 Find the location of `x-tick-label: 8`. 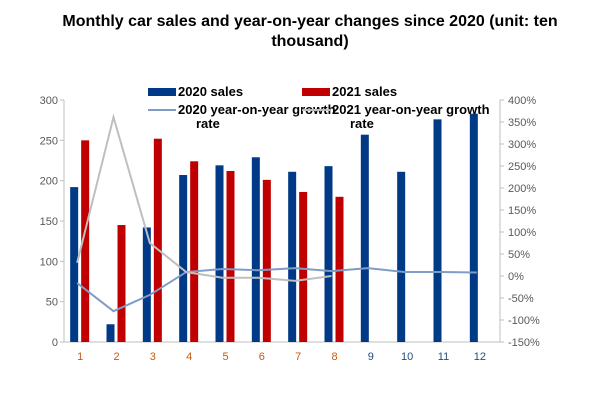

x-tick-label: 8 is located at coordinates (334, 357).